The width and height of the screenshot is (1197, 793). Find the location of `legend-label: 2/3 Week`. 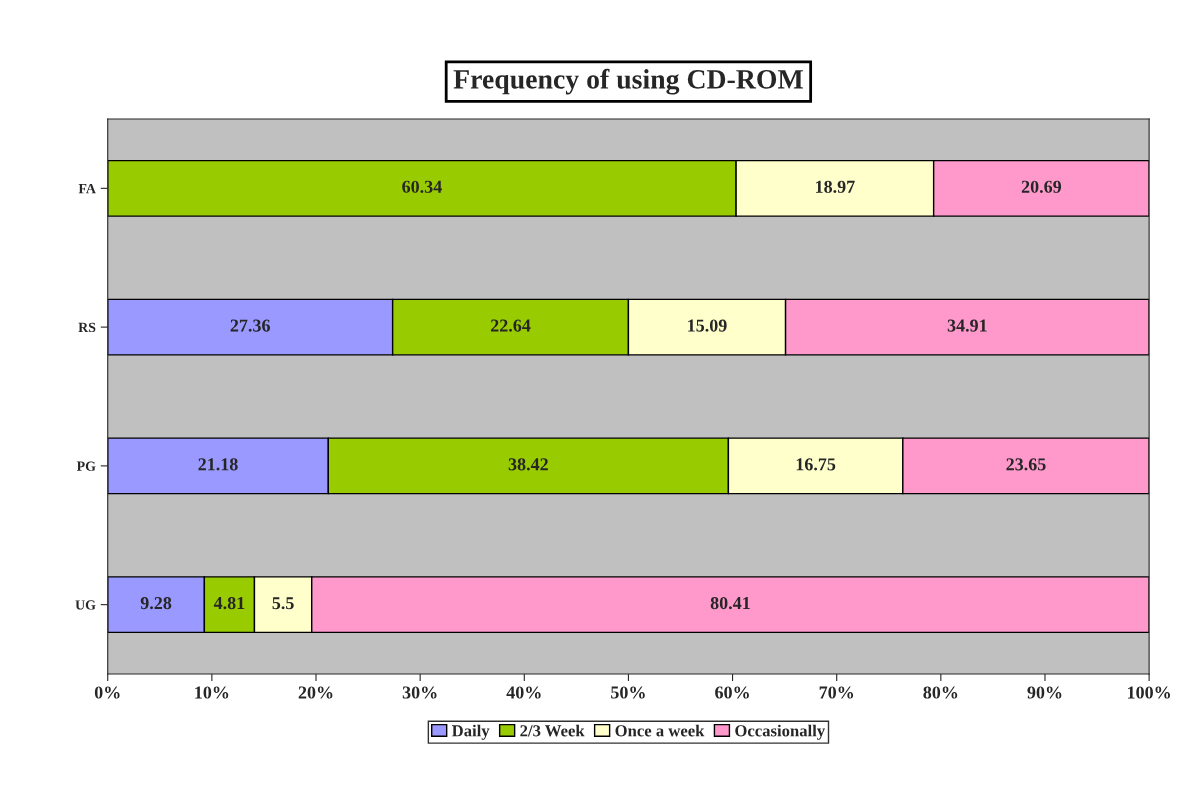

legend-label: 2/3 Week is located at coordinates (552, 730).